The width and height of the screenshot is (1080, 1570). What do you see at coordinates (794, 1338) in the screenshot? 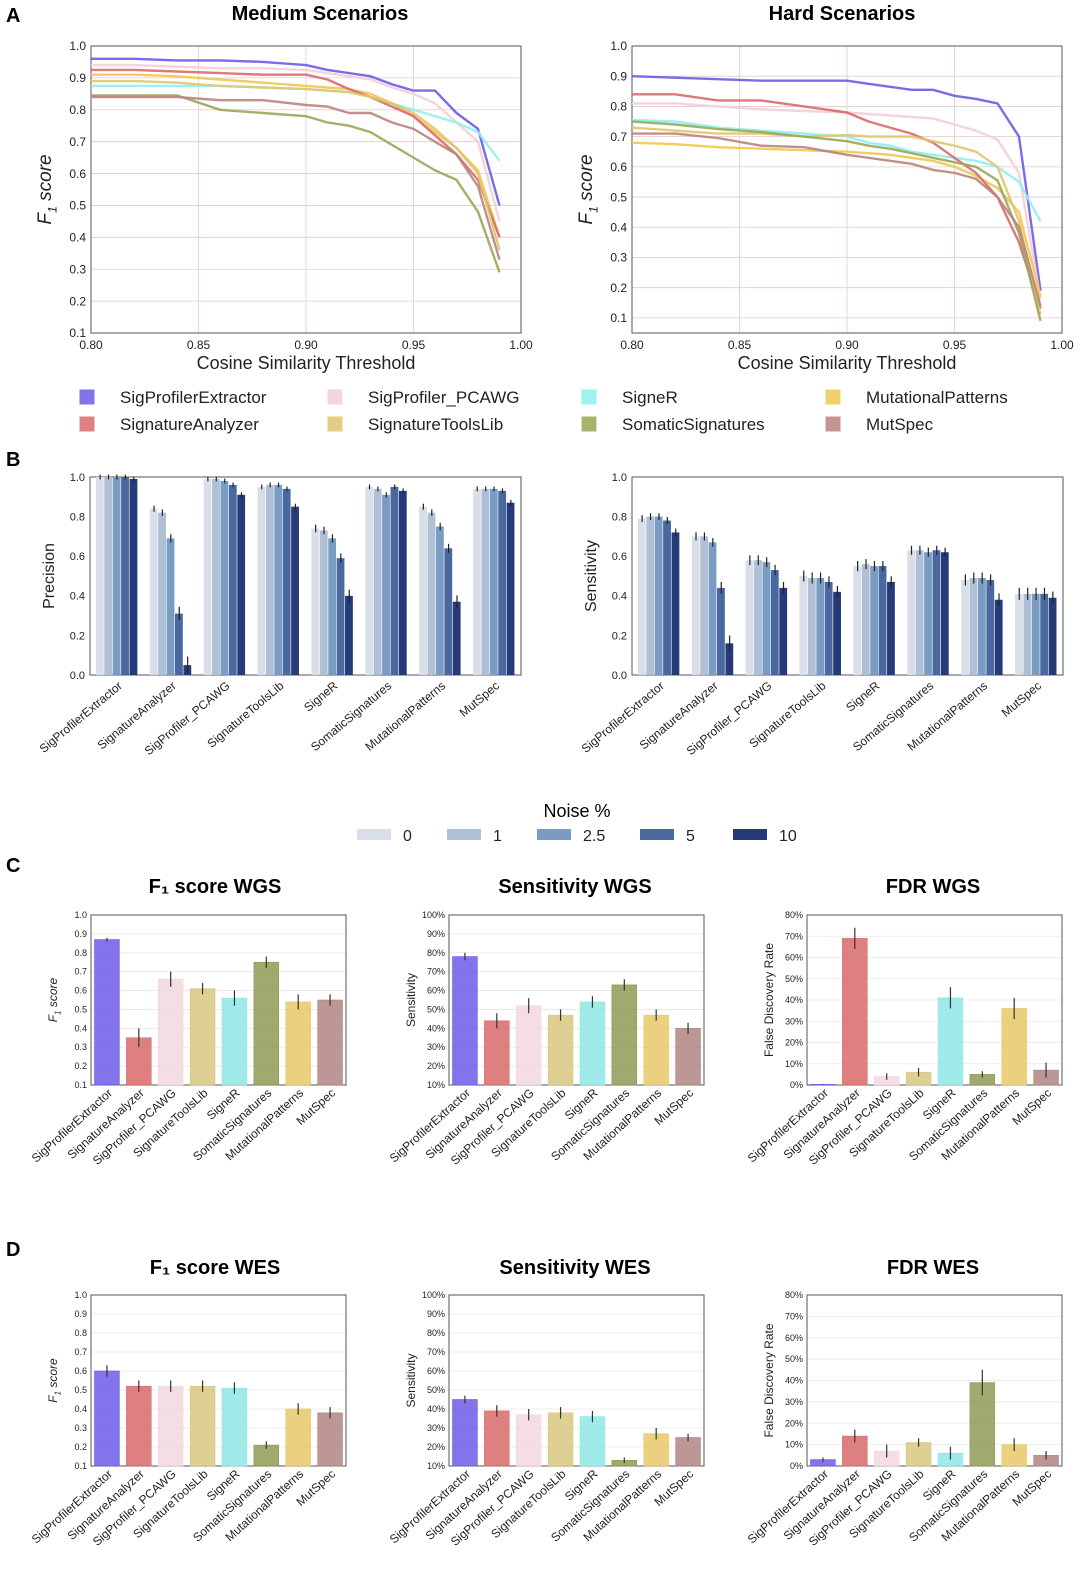
I see `d-fdr-ytick-label: 60%` at bounding box center [794, 1338].